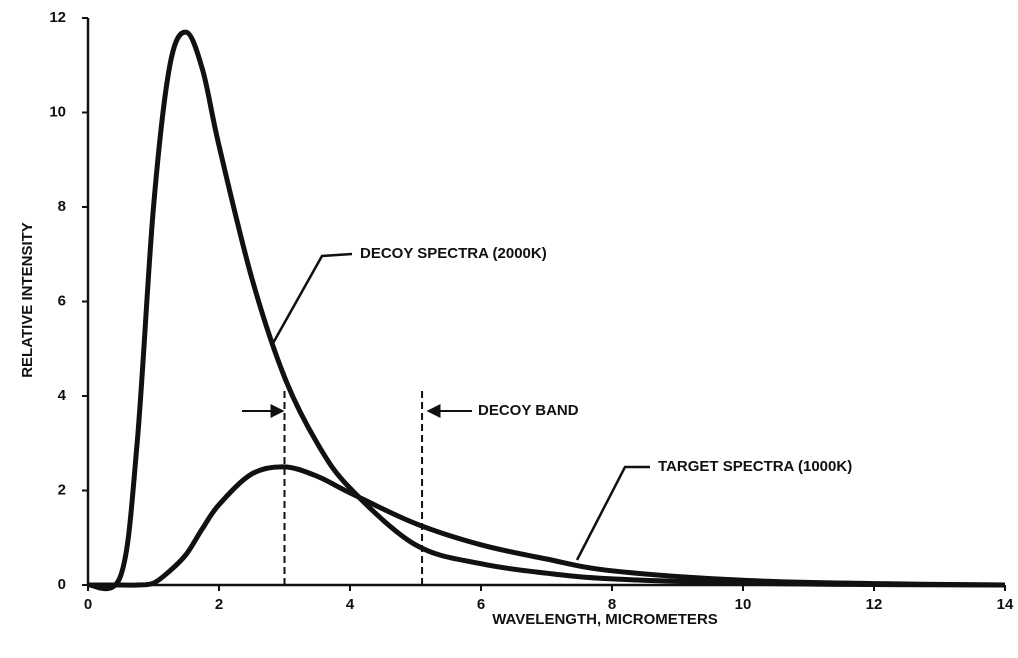  Describe the element at coordinates (605, 619) in the screenshot. I see `x-axis-label: WAVELENGTH, MICROMETERS` at that location.